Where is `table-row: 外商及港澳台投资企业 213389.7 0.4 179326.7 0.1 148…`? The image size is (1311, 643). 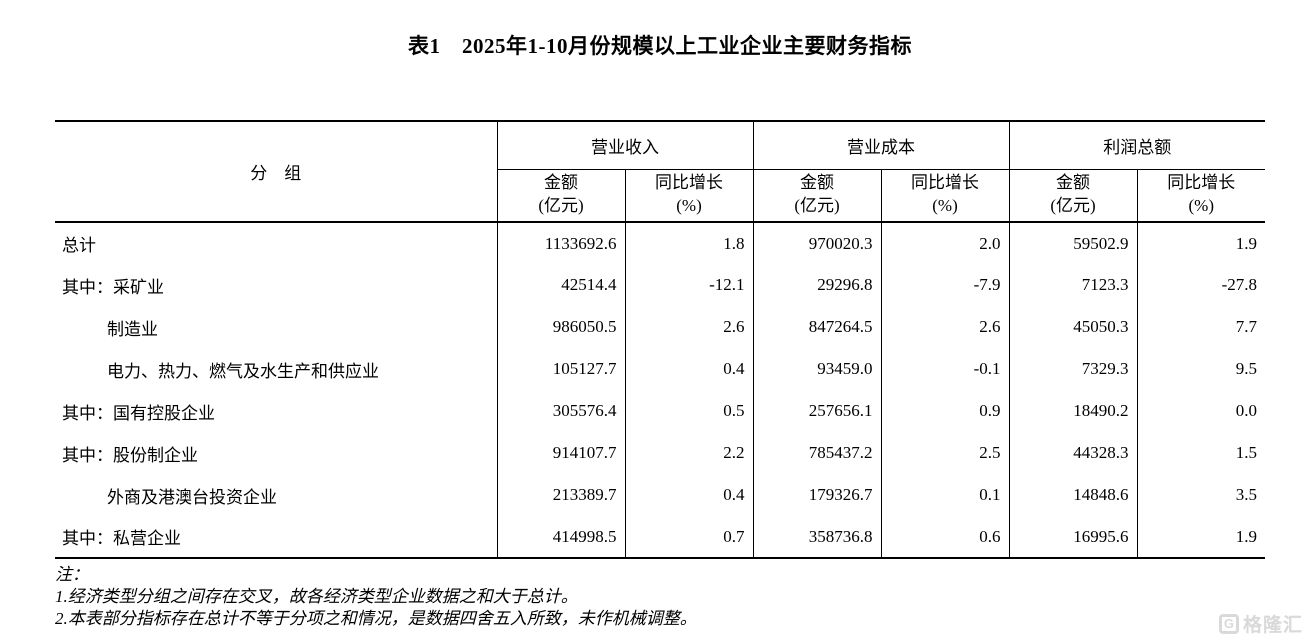
table-row: 外商及港澳台投资企业 213389.7 0.4 179326.7 0.1 148… is located at coordinates (660, 495).